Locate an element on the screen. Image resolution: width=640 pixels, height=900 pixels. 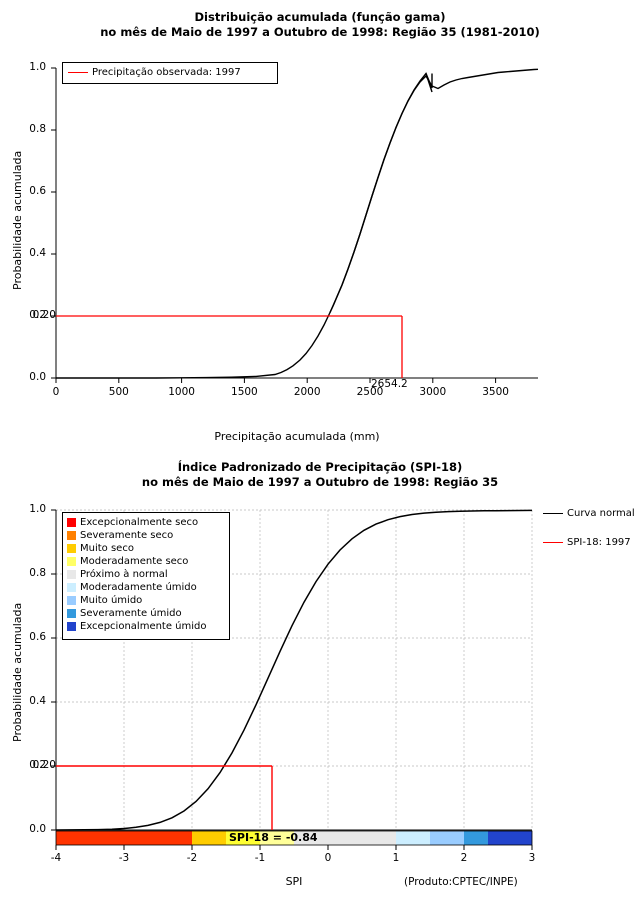
legend-item: Moderadamente úmido is located at coordinates (146, 587).